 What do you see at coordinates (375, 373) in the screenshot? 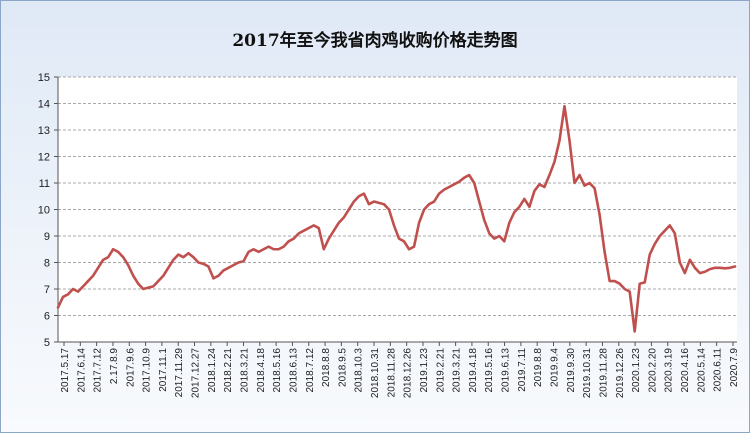
I see `x-tick-label: 2018.10.31` at bounding box center [375, 373].